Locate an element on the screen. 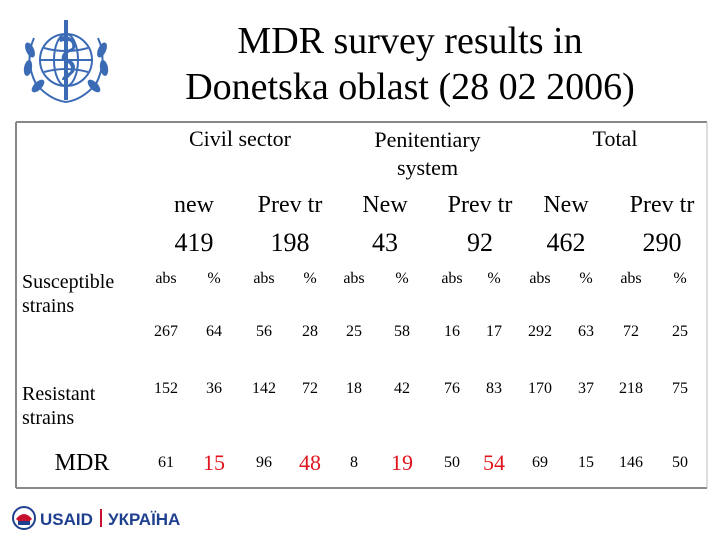  susceptible-cell-8: 292 is located at coordinates (540, 331).